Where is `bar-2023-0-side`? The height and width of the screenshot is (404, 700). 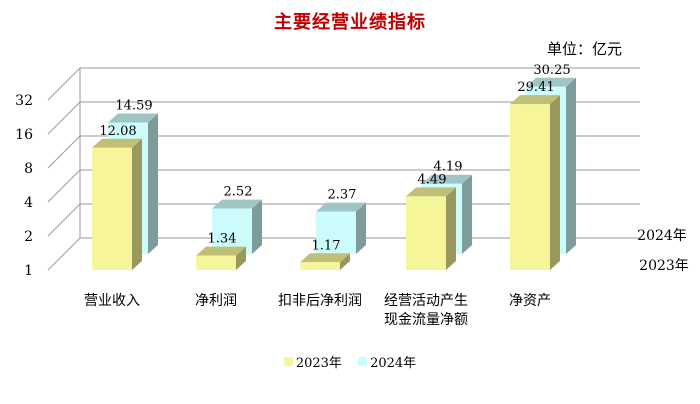
bar-2023-0-side is located at coordinates (137, 204).